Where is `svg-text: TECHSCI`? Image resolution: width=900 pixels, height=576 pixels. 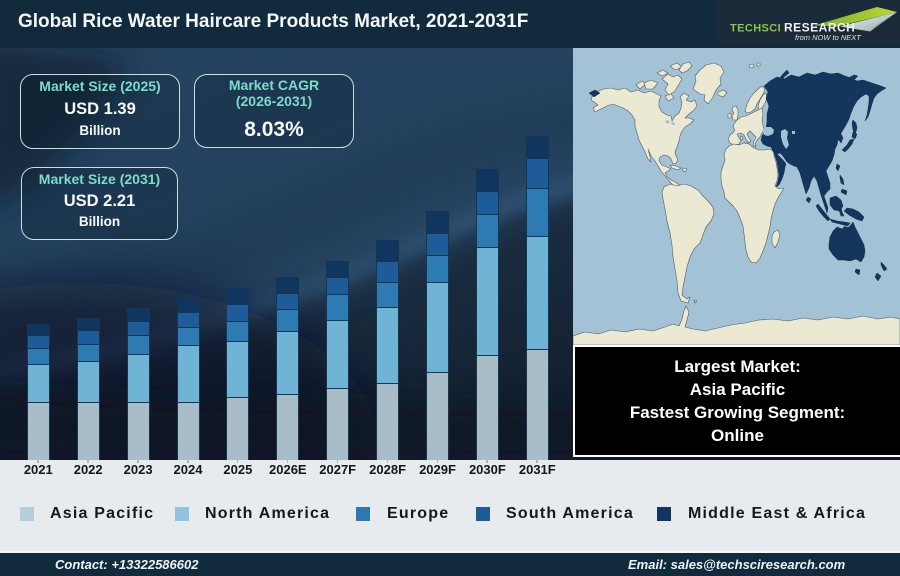
svg-text: TECHSCI is located at coordinates (755, 29).